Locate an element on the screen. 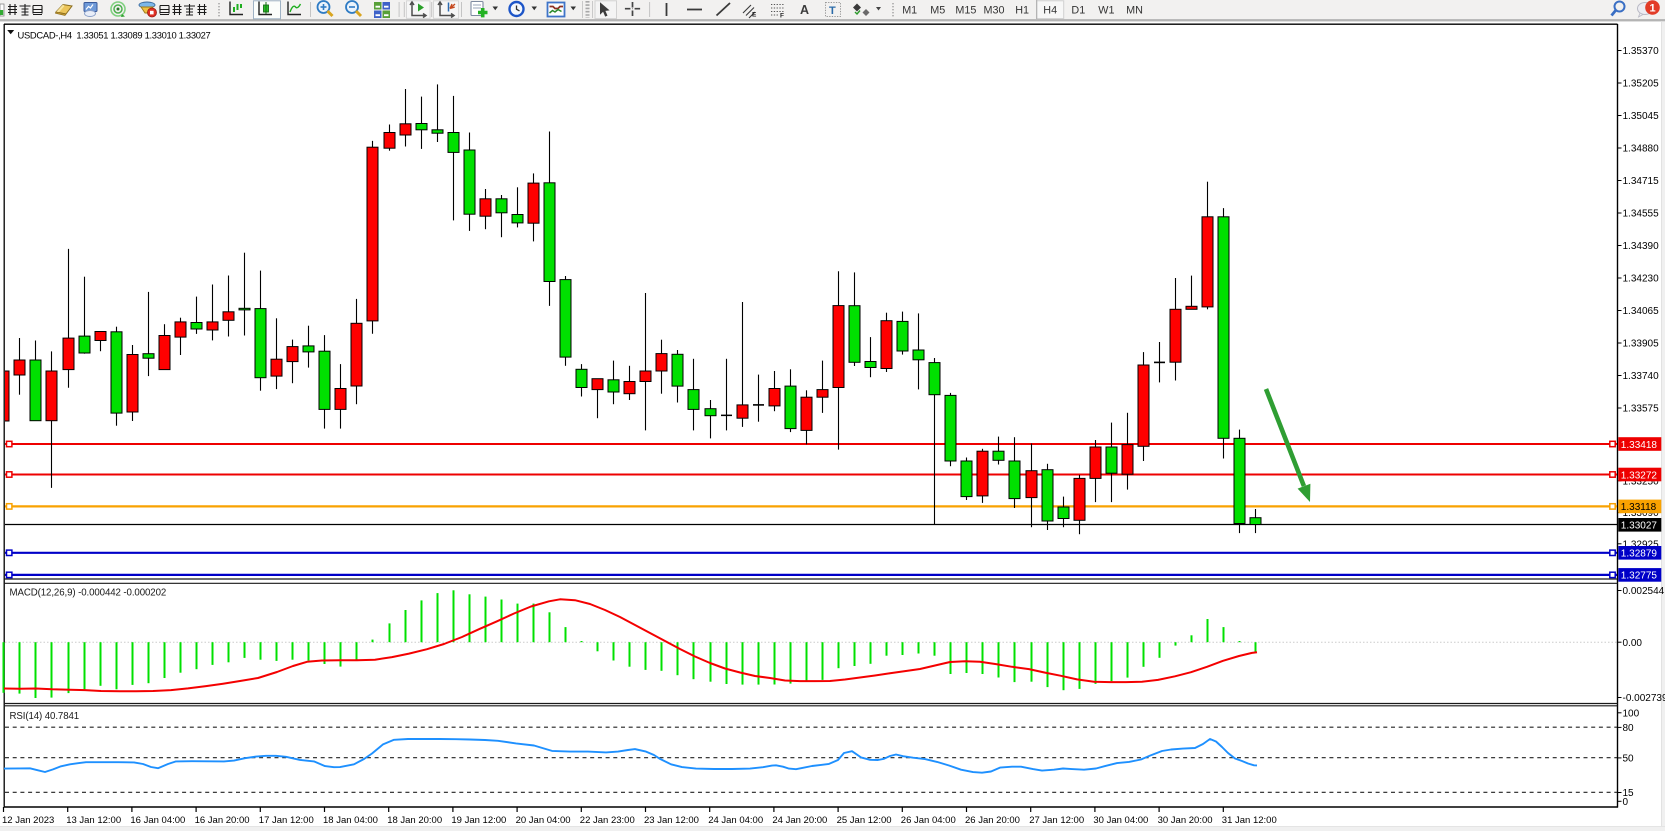 Image resolution: width=1665 pixels, height=831 pixels. svg-text: 24 Jan 20:00 is located at coordinates (799, 820).